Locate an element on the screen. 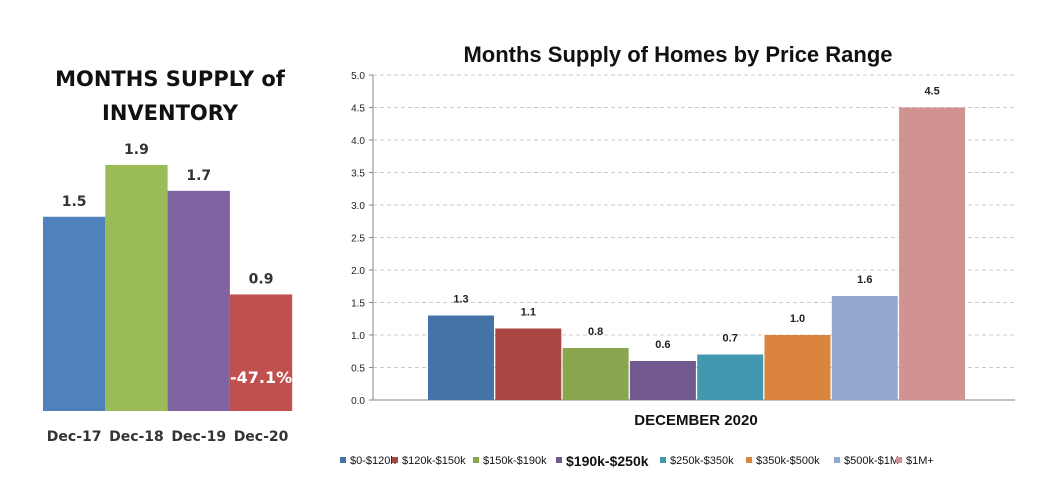  legend-label: $0-$120k is located at coordinates (373, 461).